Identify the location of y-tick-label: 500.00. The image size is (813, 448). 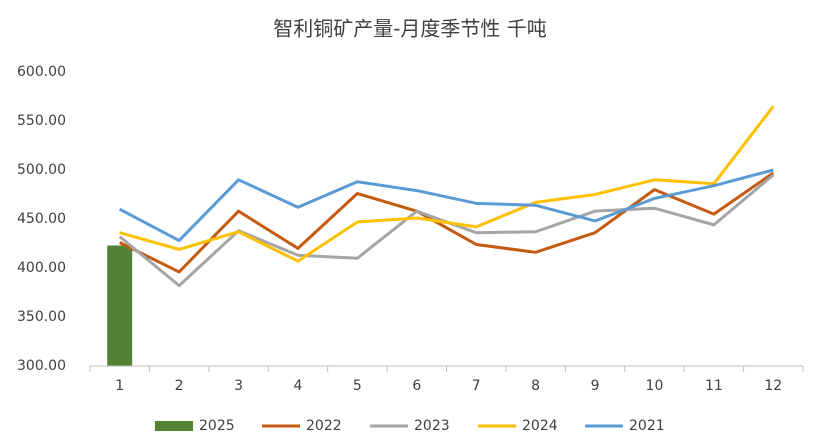
(41, 170).